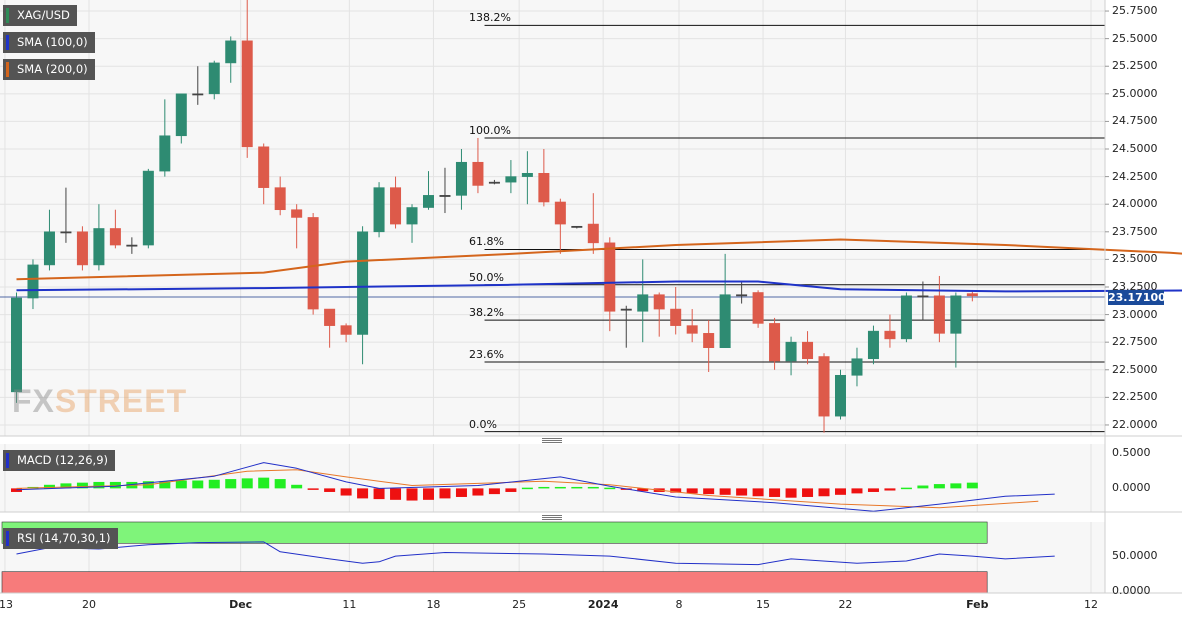 This screenshot has height=617, width=1182. Describe the element at coordinates (1131, 590) in the screenshot. I see `rsi-y-tick-label: 0.0000` at that location.